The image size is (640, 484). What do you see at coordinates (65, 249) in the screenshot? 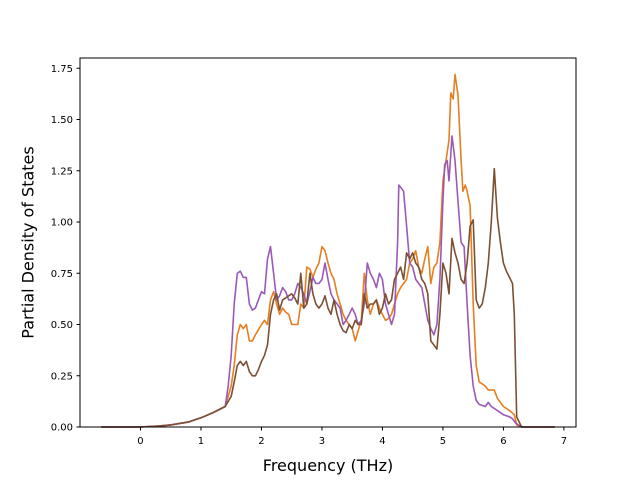
I see `y-axis-ticks: 0.00 0.25 0.50 0.75 1.00 1.25 1.50 1.75` at bounding box center [65, 249].